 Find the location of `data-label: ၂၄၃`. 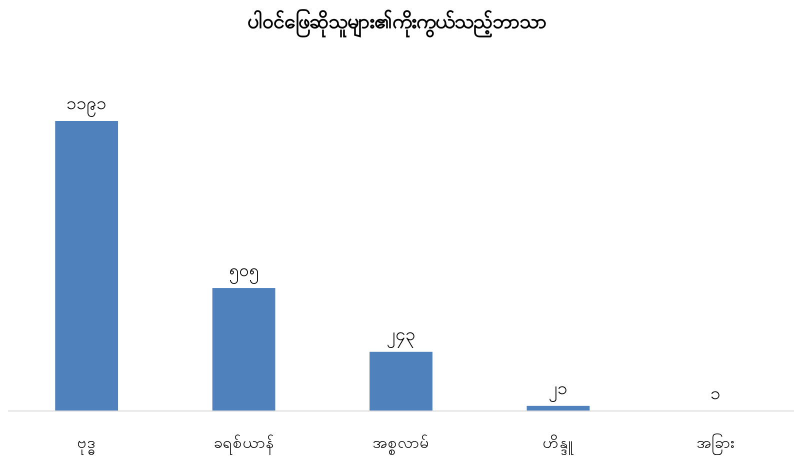

data-label: ၂၄၃ is located at coordinates (401, 336).